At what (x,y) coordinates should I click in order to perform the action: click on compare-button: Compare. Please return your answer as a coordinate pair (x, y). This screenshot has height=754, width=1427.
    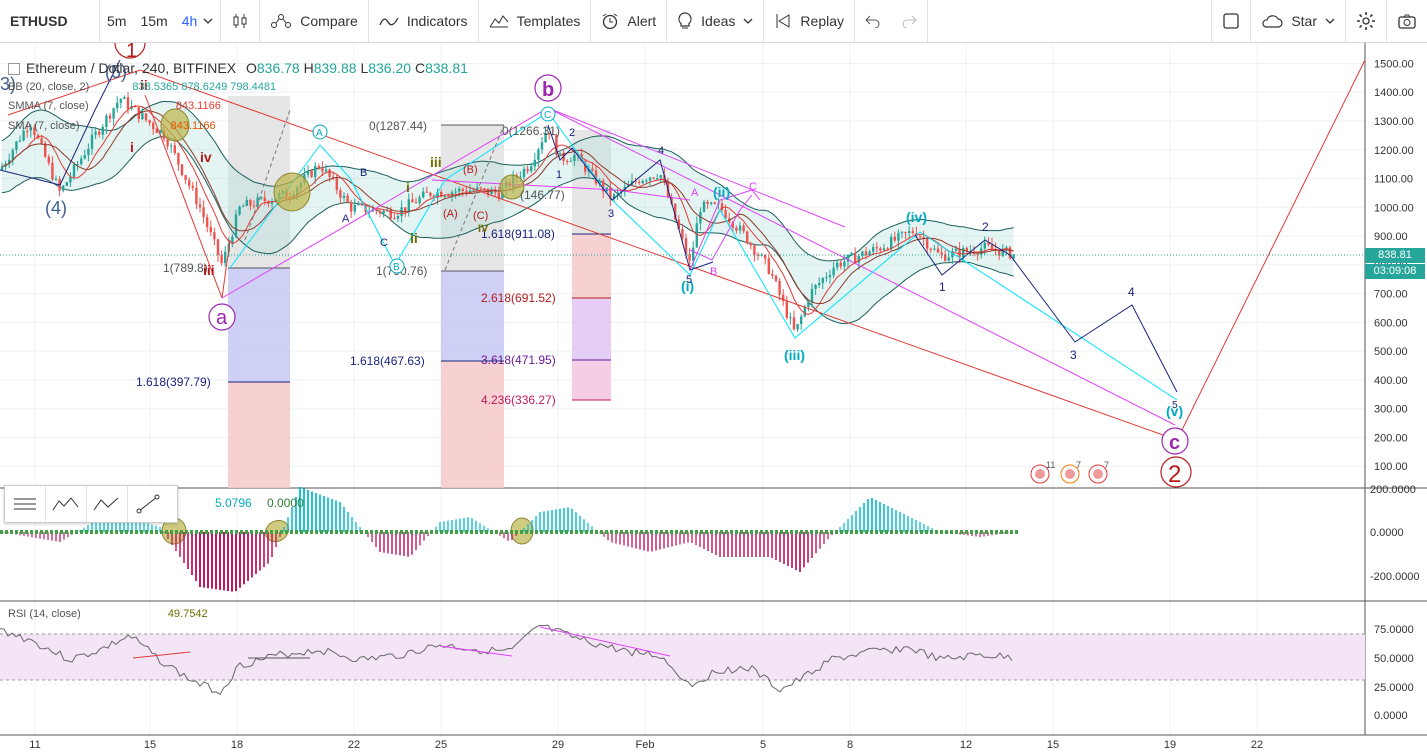
    Looking at the image, I should click on (314, 21).